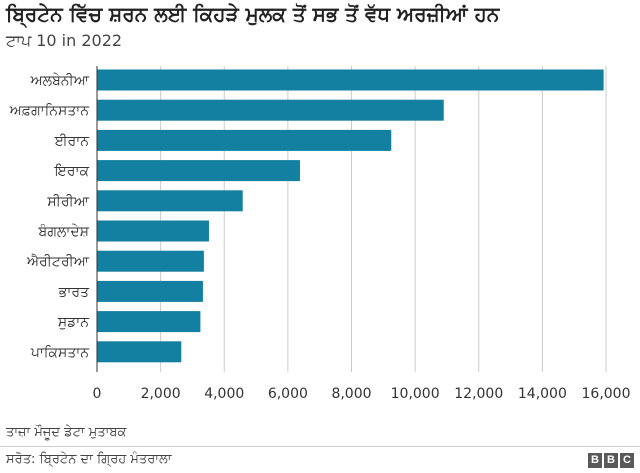 The height and width of the screenshot is (473, 640). Describe the element at coordinates (97, 394) in the screenshot. I see `x-tick-label: 0` at that location.